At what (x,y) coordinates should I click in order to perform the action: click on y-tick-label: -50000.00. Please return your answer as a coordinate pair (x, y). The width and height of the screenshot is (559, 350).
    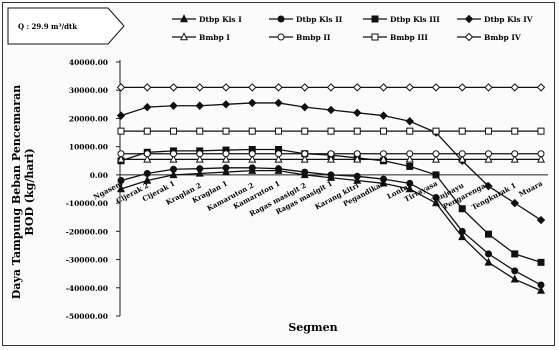
    Looking at the image, I should click on (87, 316).